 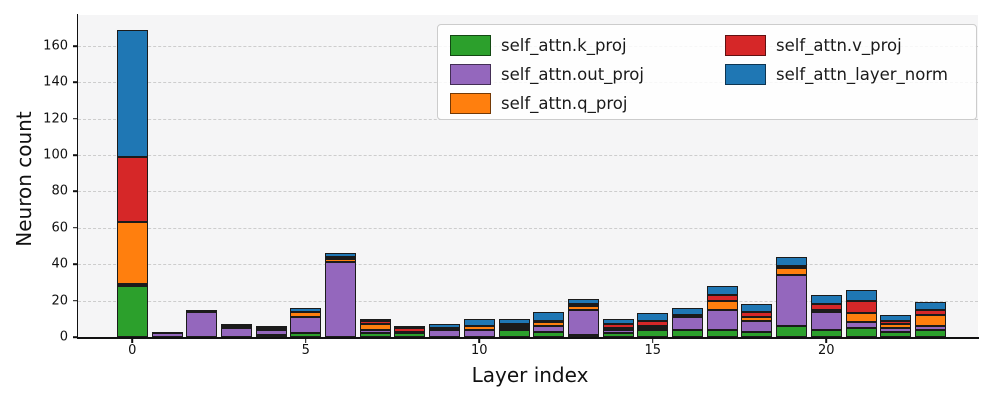 What do you see at coordinates (826, 350) in the screenshot?
I see `x-tick-label: 20` at bounding box center [826, 350].